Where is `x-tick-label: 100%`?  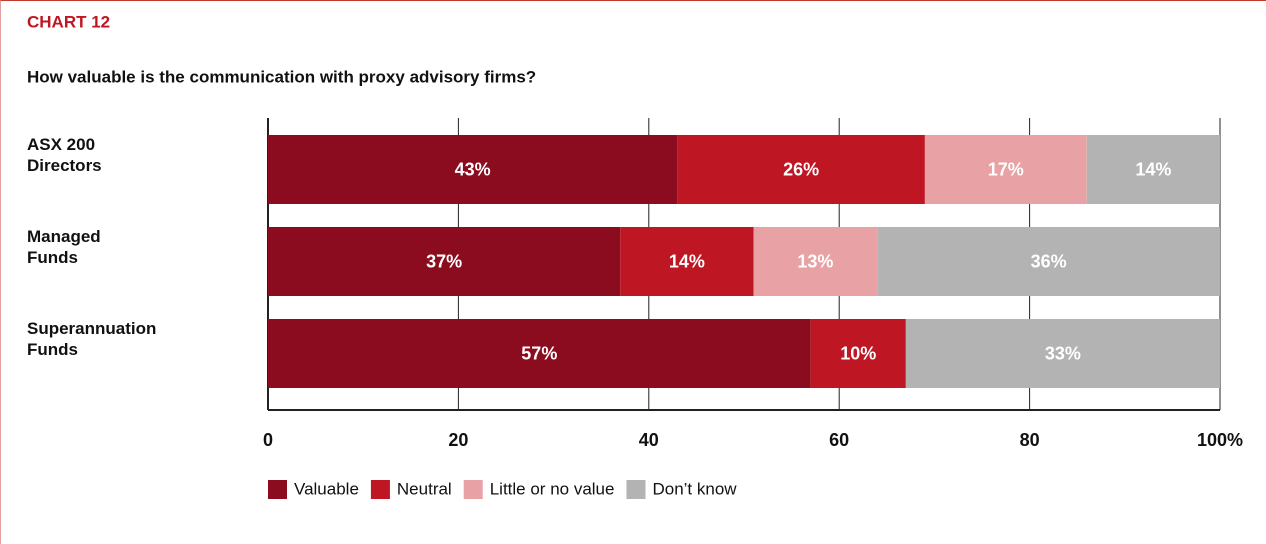 x-tick-label: 100% is located at coordinates (1220, 440).